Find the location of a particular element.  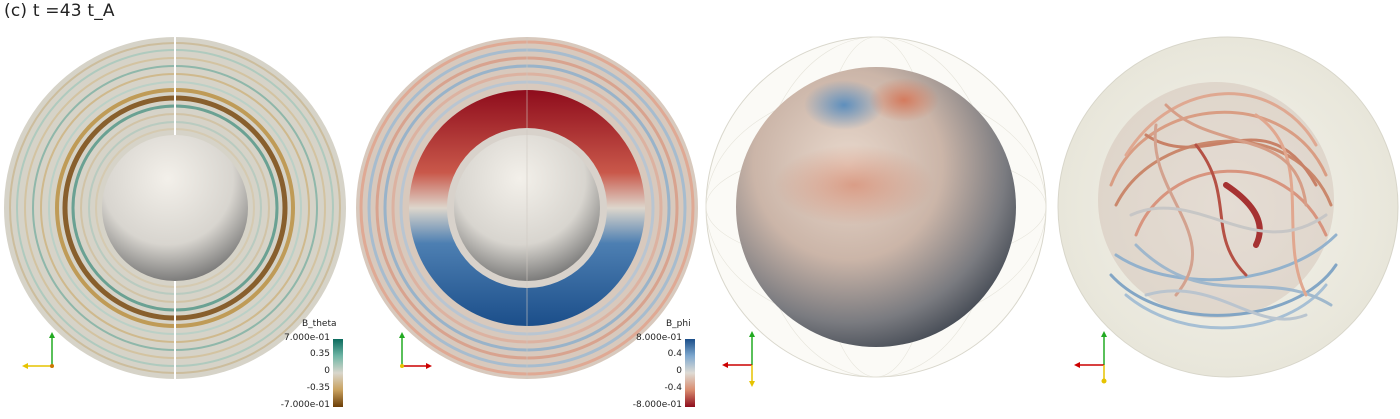

colorbar-tick: 7.000e-01 is located at coordinates (306, 338).